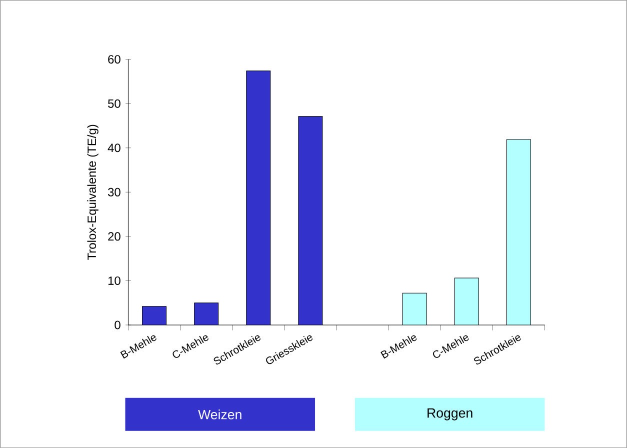 The image size is (627, 448). What do you see at coordinates (450, 414) in the screenshot?
I see `text: Roggen` at bounding box center [450, 414].